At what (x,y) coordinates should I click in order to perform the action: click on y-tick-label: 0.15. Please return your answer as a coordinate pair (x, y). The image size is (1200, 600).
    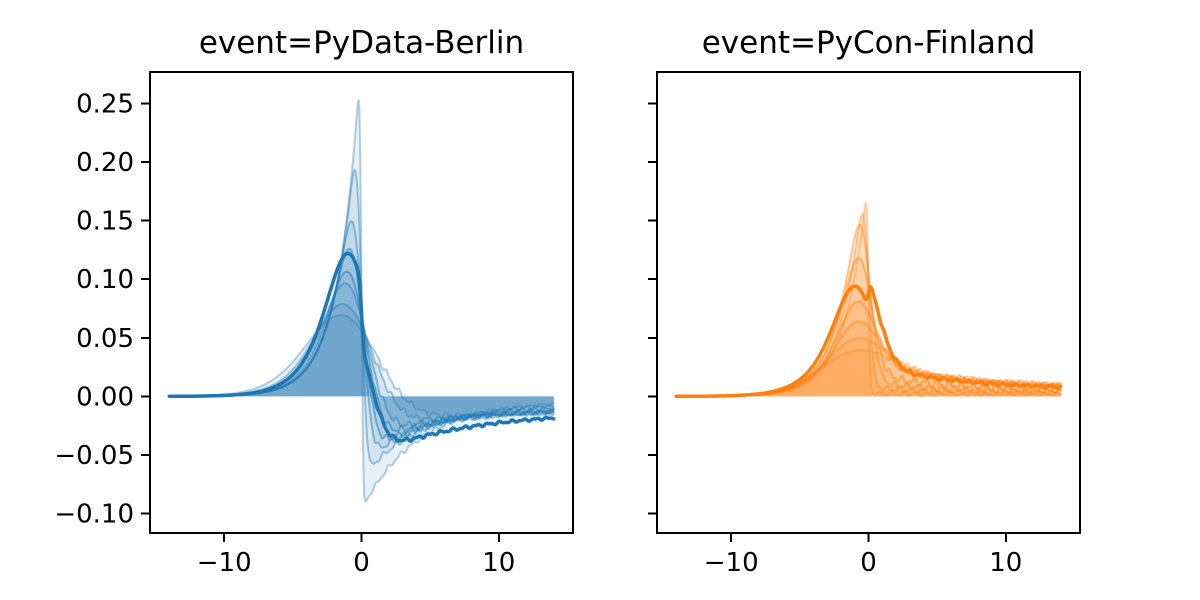
    Looking at the image, I should click on (105, 222).